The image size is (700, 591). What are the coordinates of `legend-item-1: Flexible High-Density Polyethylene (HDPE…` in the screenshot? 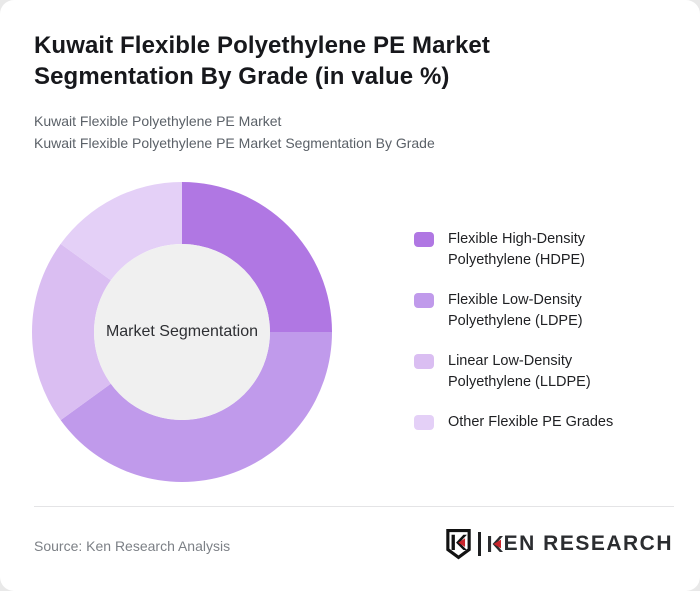 It's located at (539, 250).